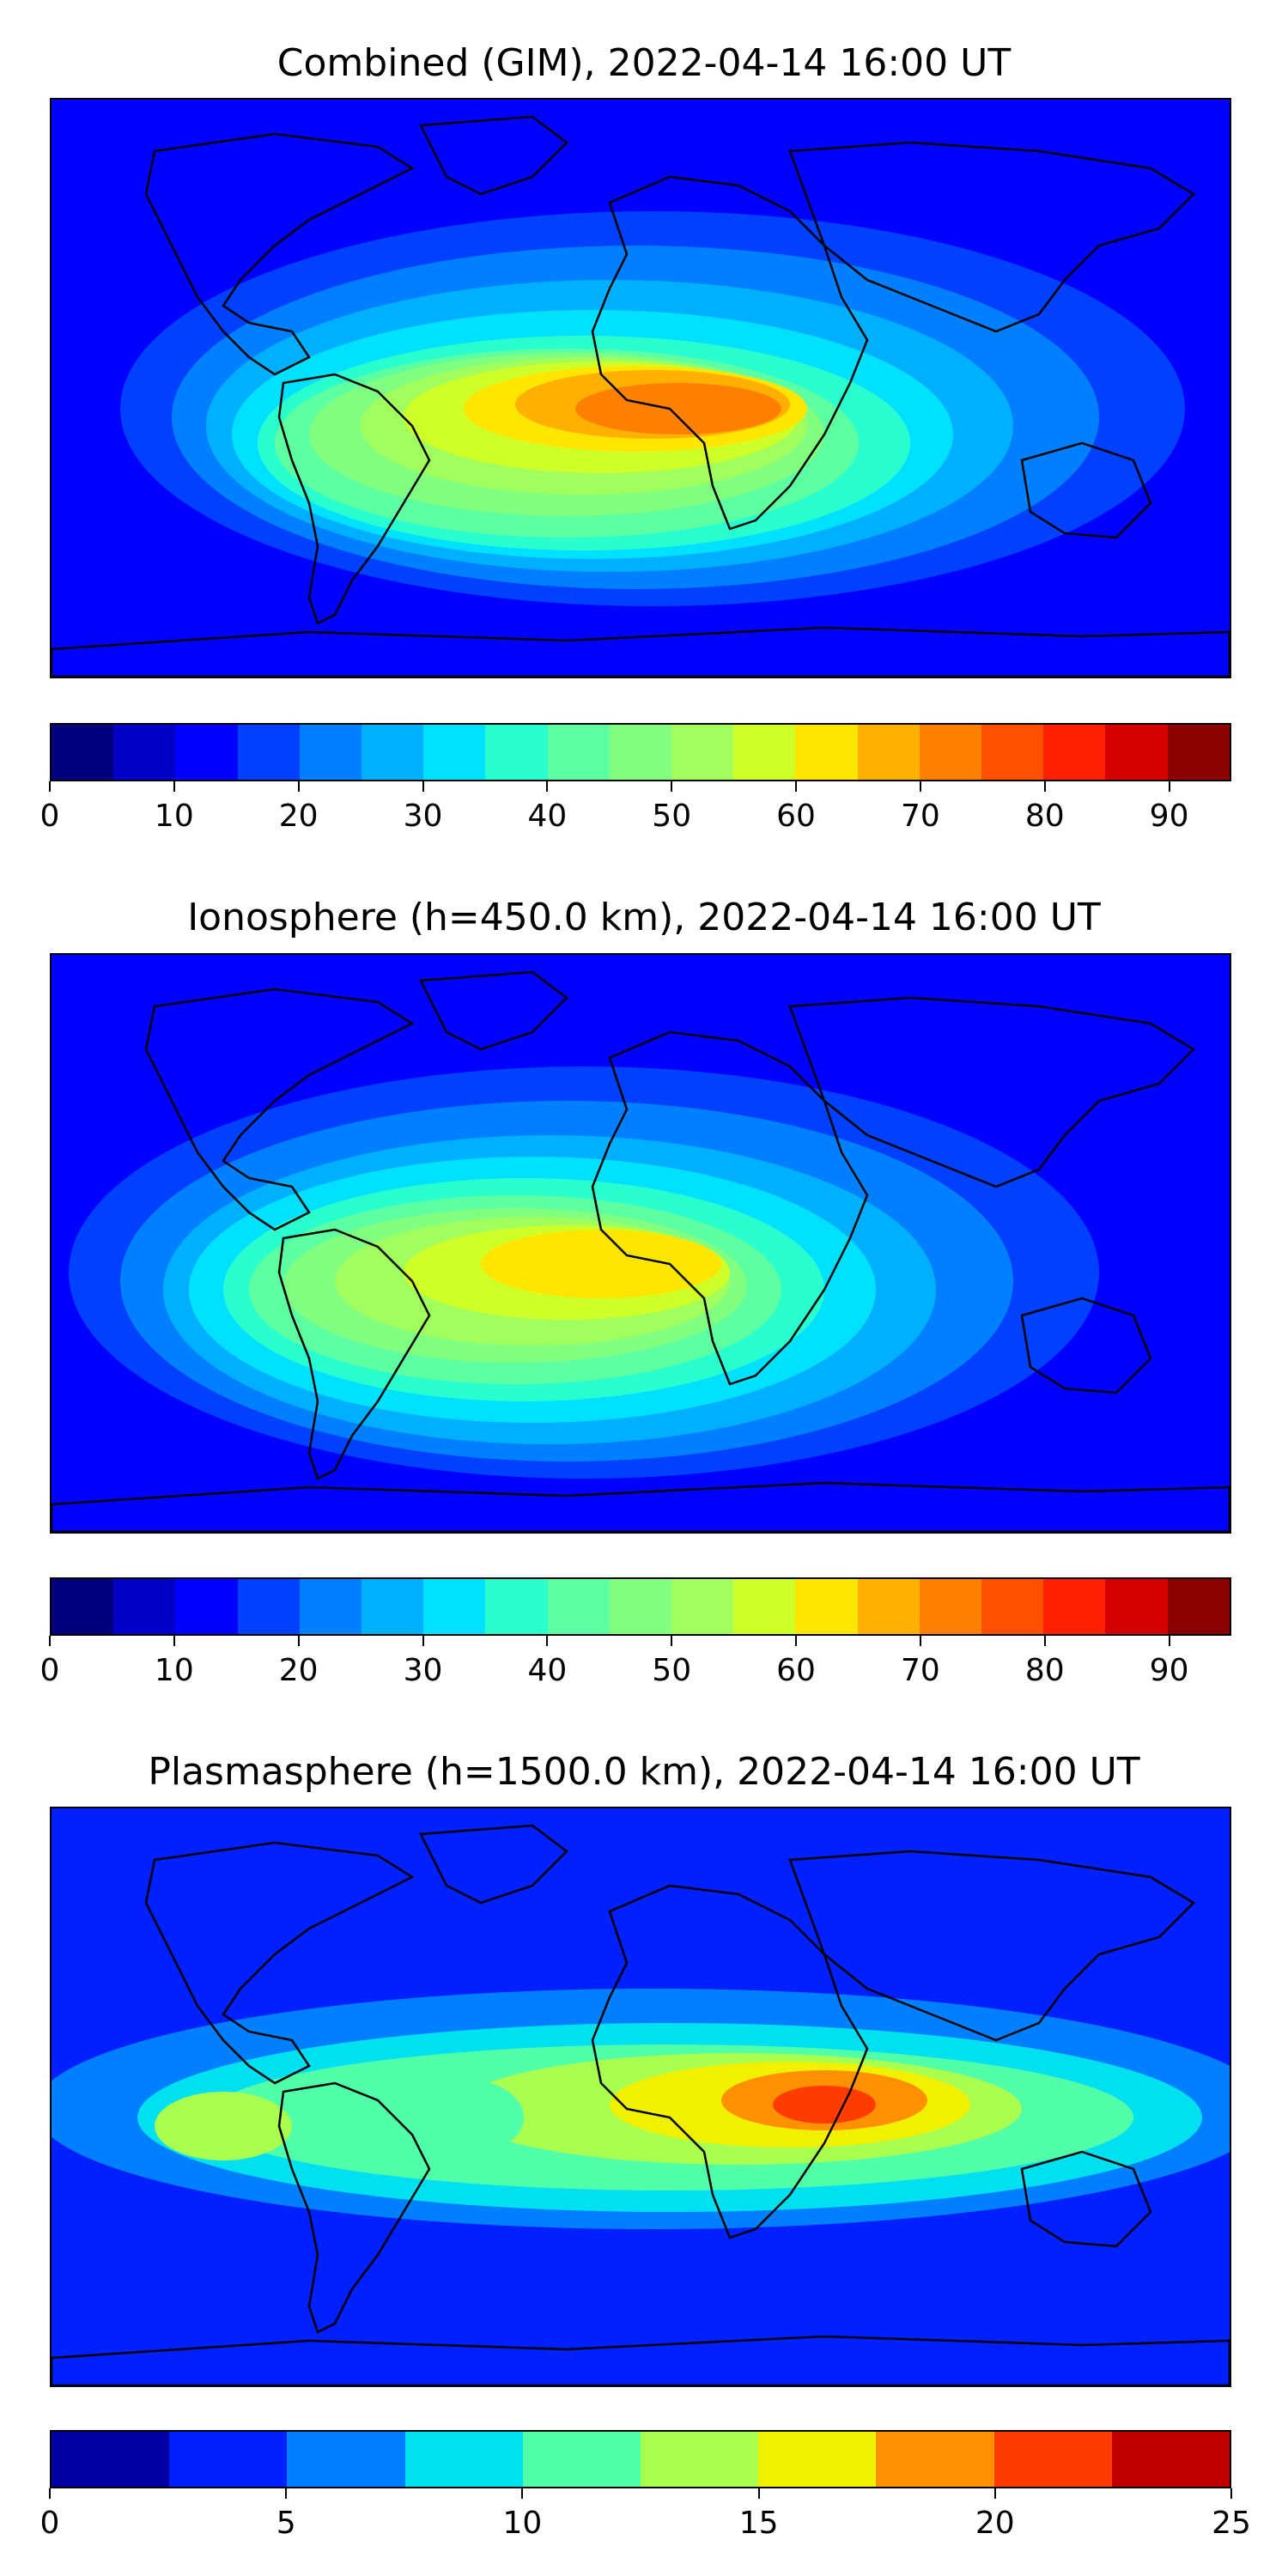 The image size is (1288, 2576). Describe the element at coordinates (672, 1671) in the screenshot. I see `colorbar-tick-label: 50` at that location.